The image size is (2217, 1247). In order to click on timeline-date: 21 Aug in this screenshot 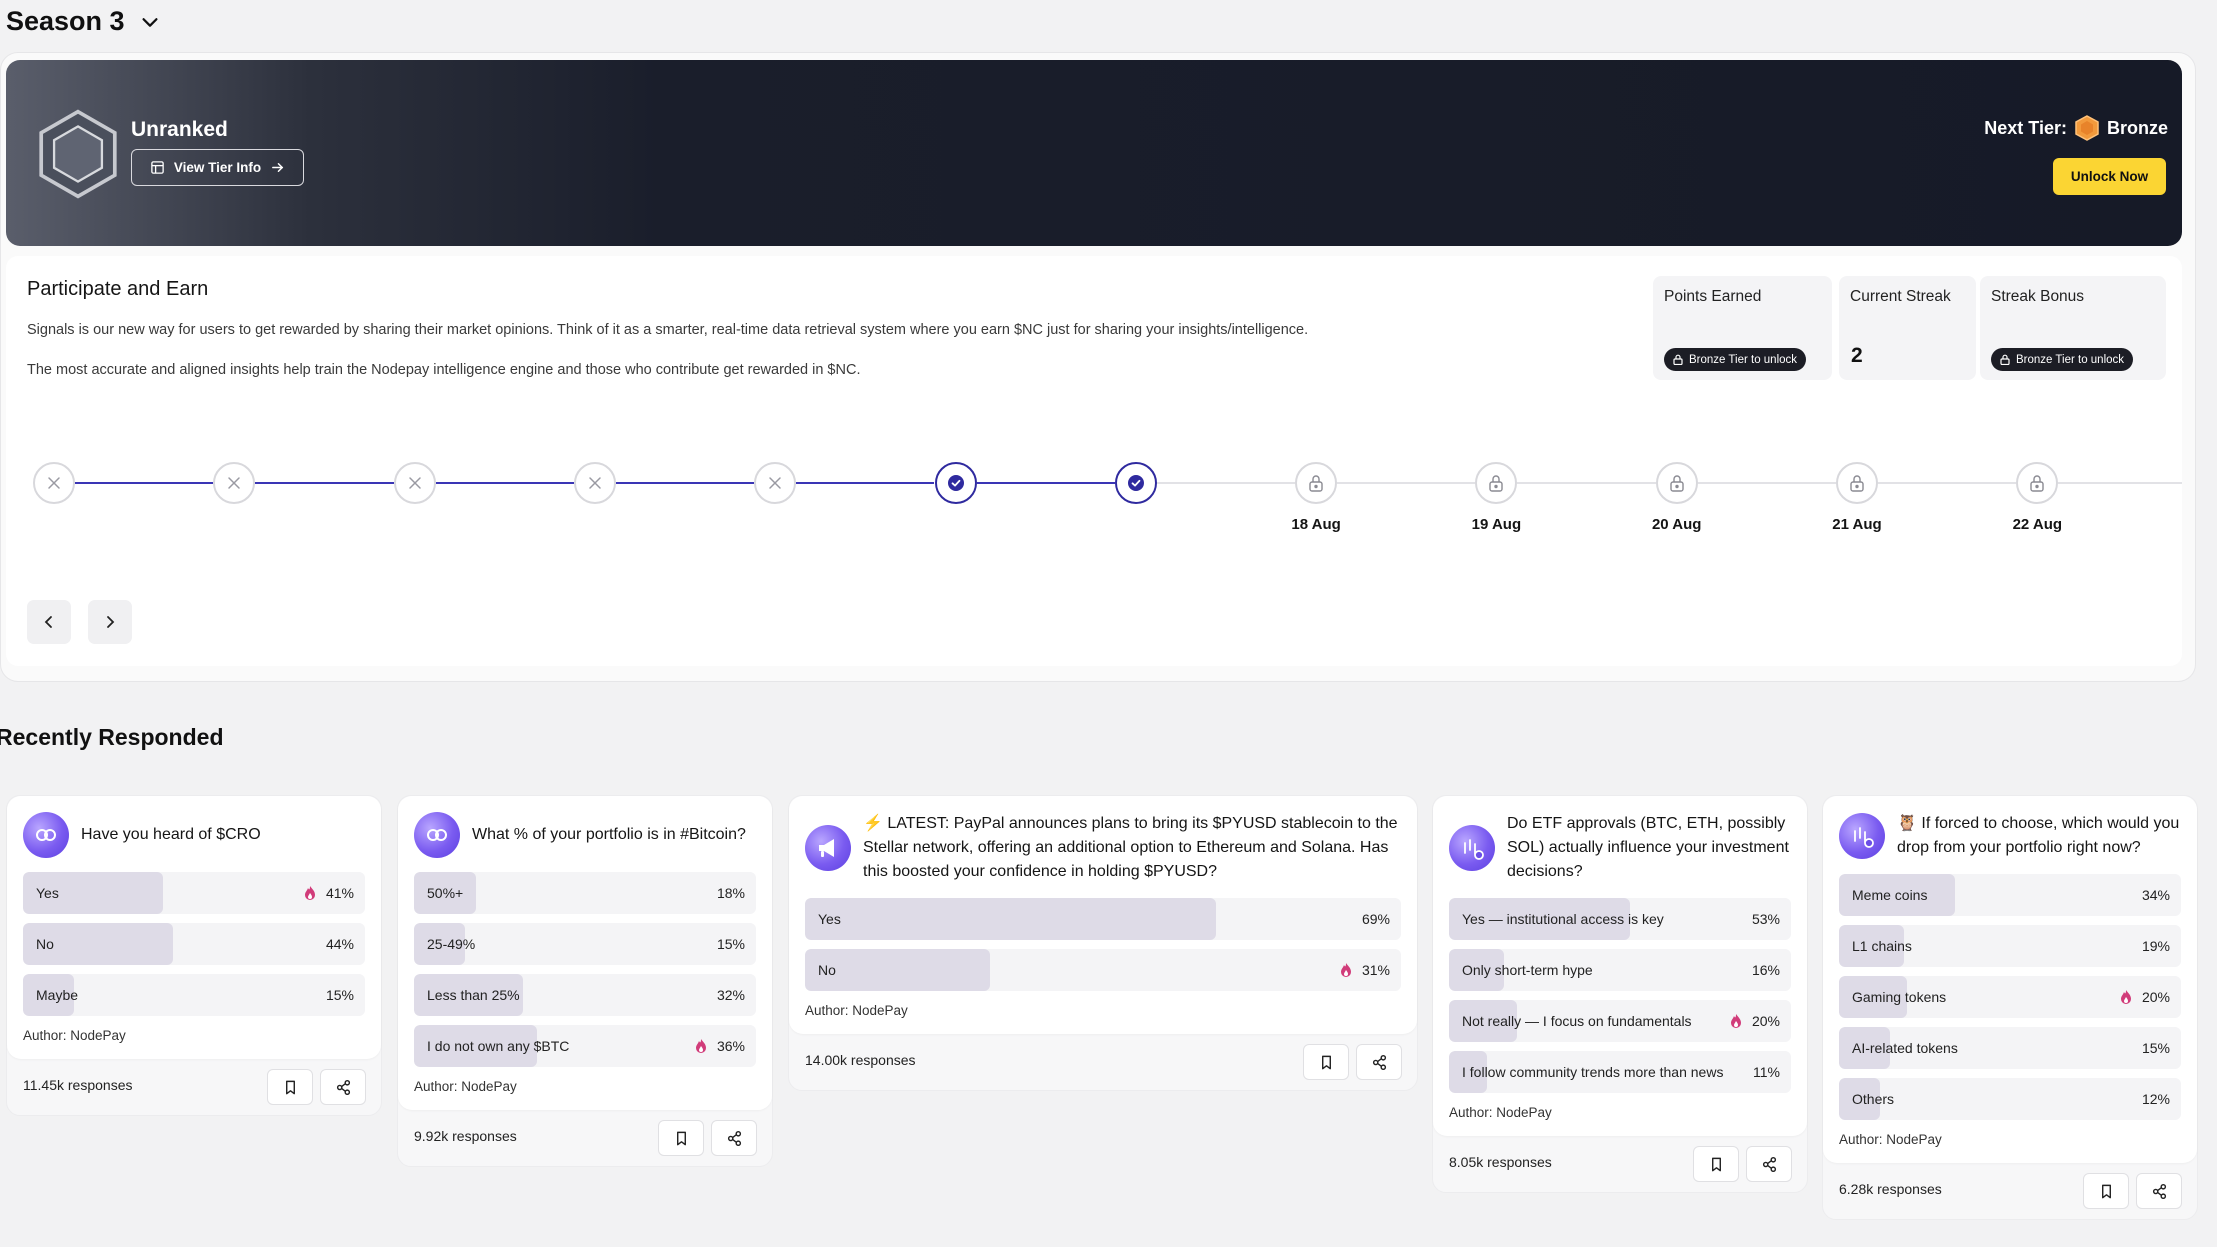, I will do `click(1857, 524)`.